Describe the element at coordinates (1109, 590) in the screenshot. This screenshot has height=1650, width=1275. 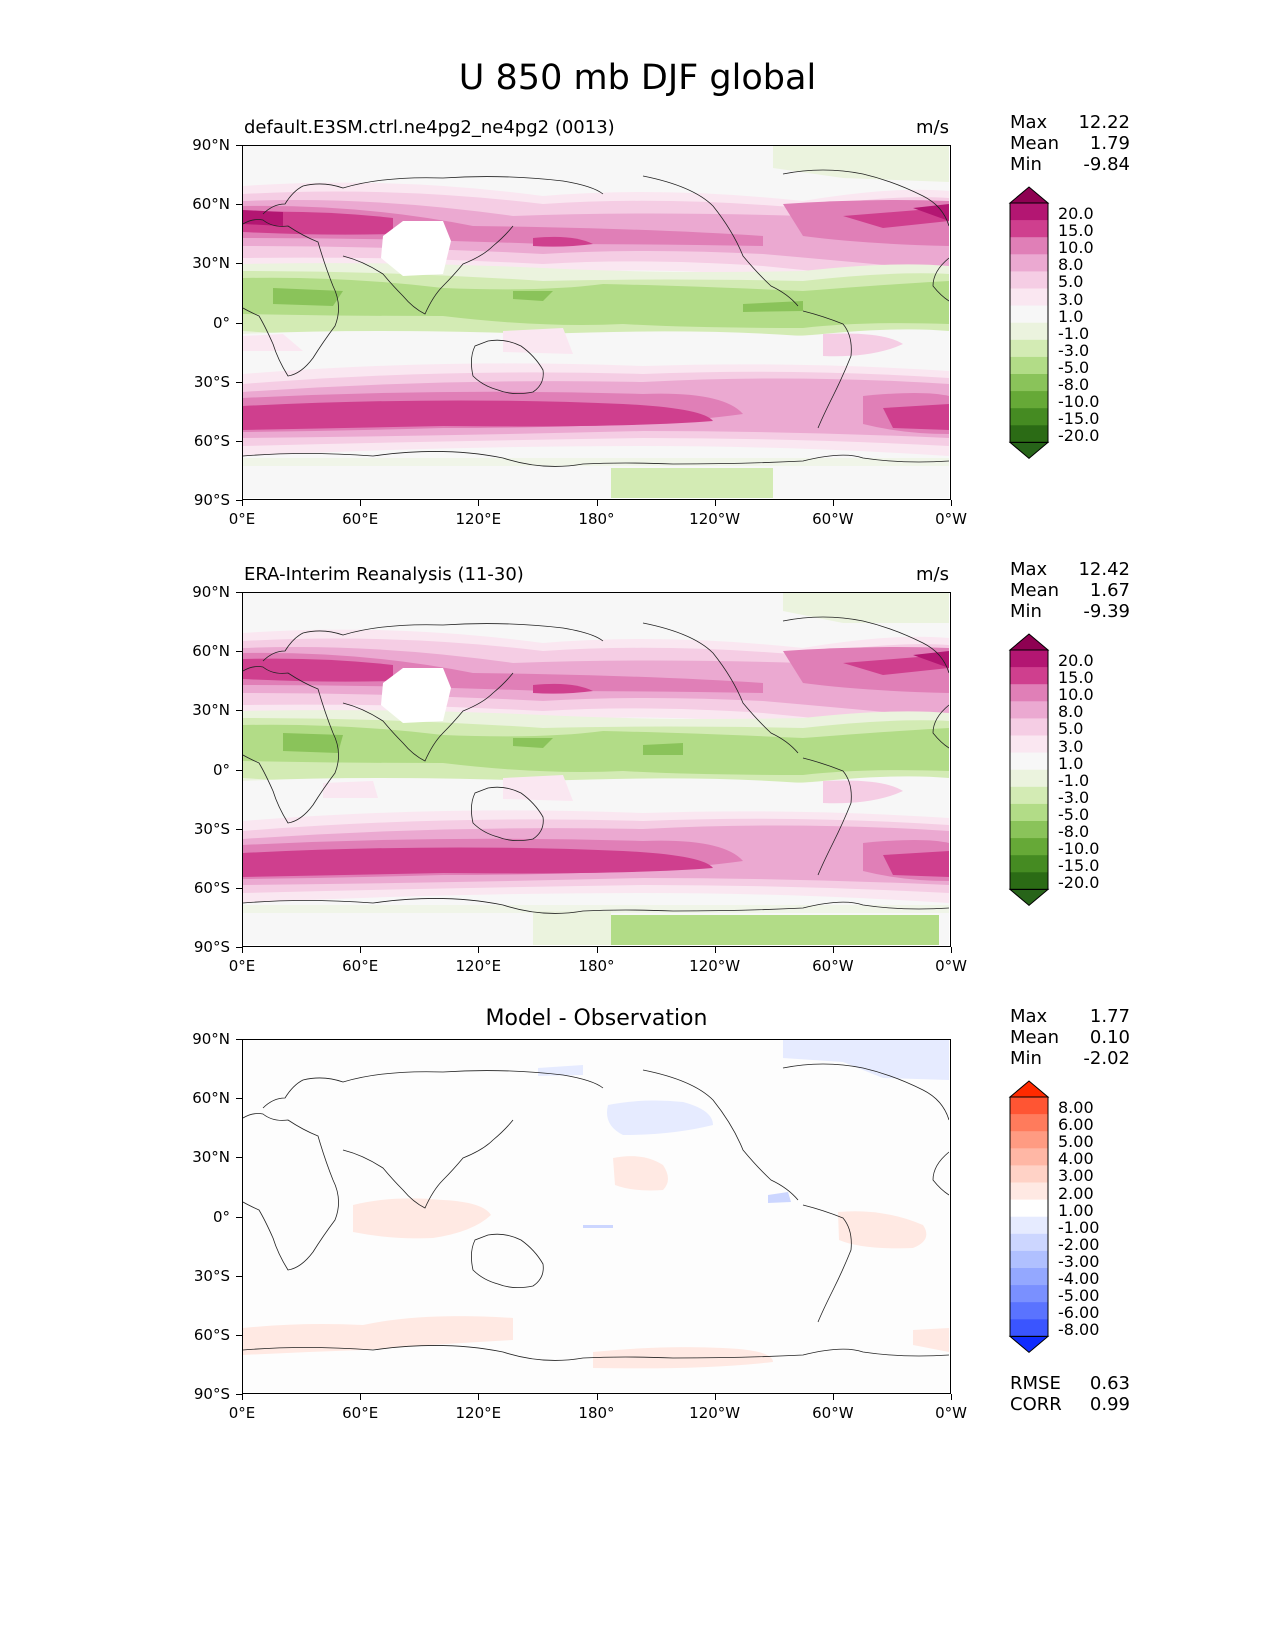
I see `stat-value: 1.67` at that location.